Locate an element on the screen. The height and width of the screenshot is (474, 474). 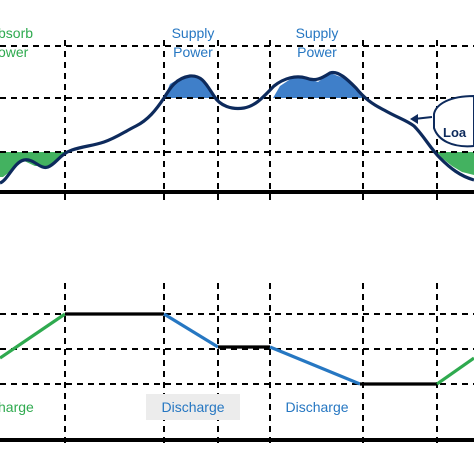
load-callout-bubble is located at coordinates (453, 121).